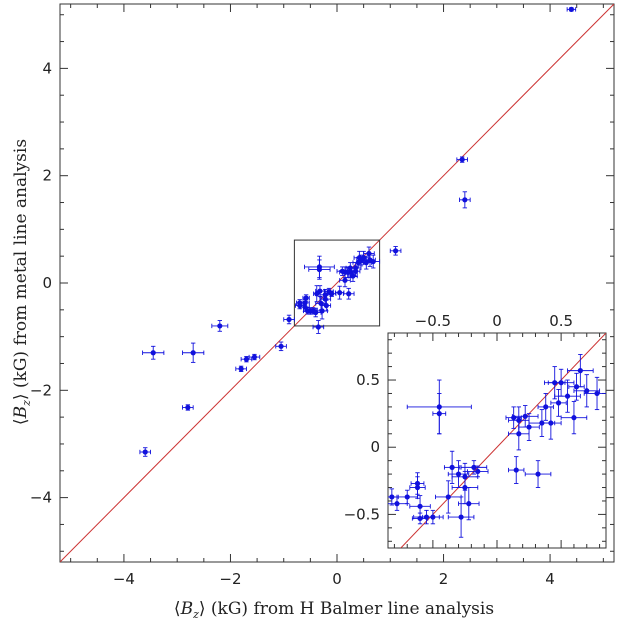 This screenshot has height=623, width=624. I want to click on inset-x-tick-label: 0, so click(497, 321).